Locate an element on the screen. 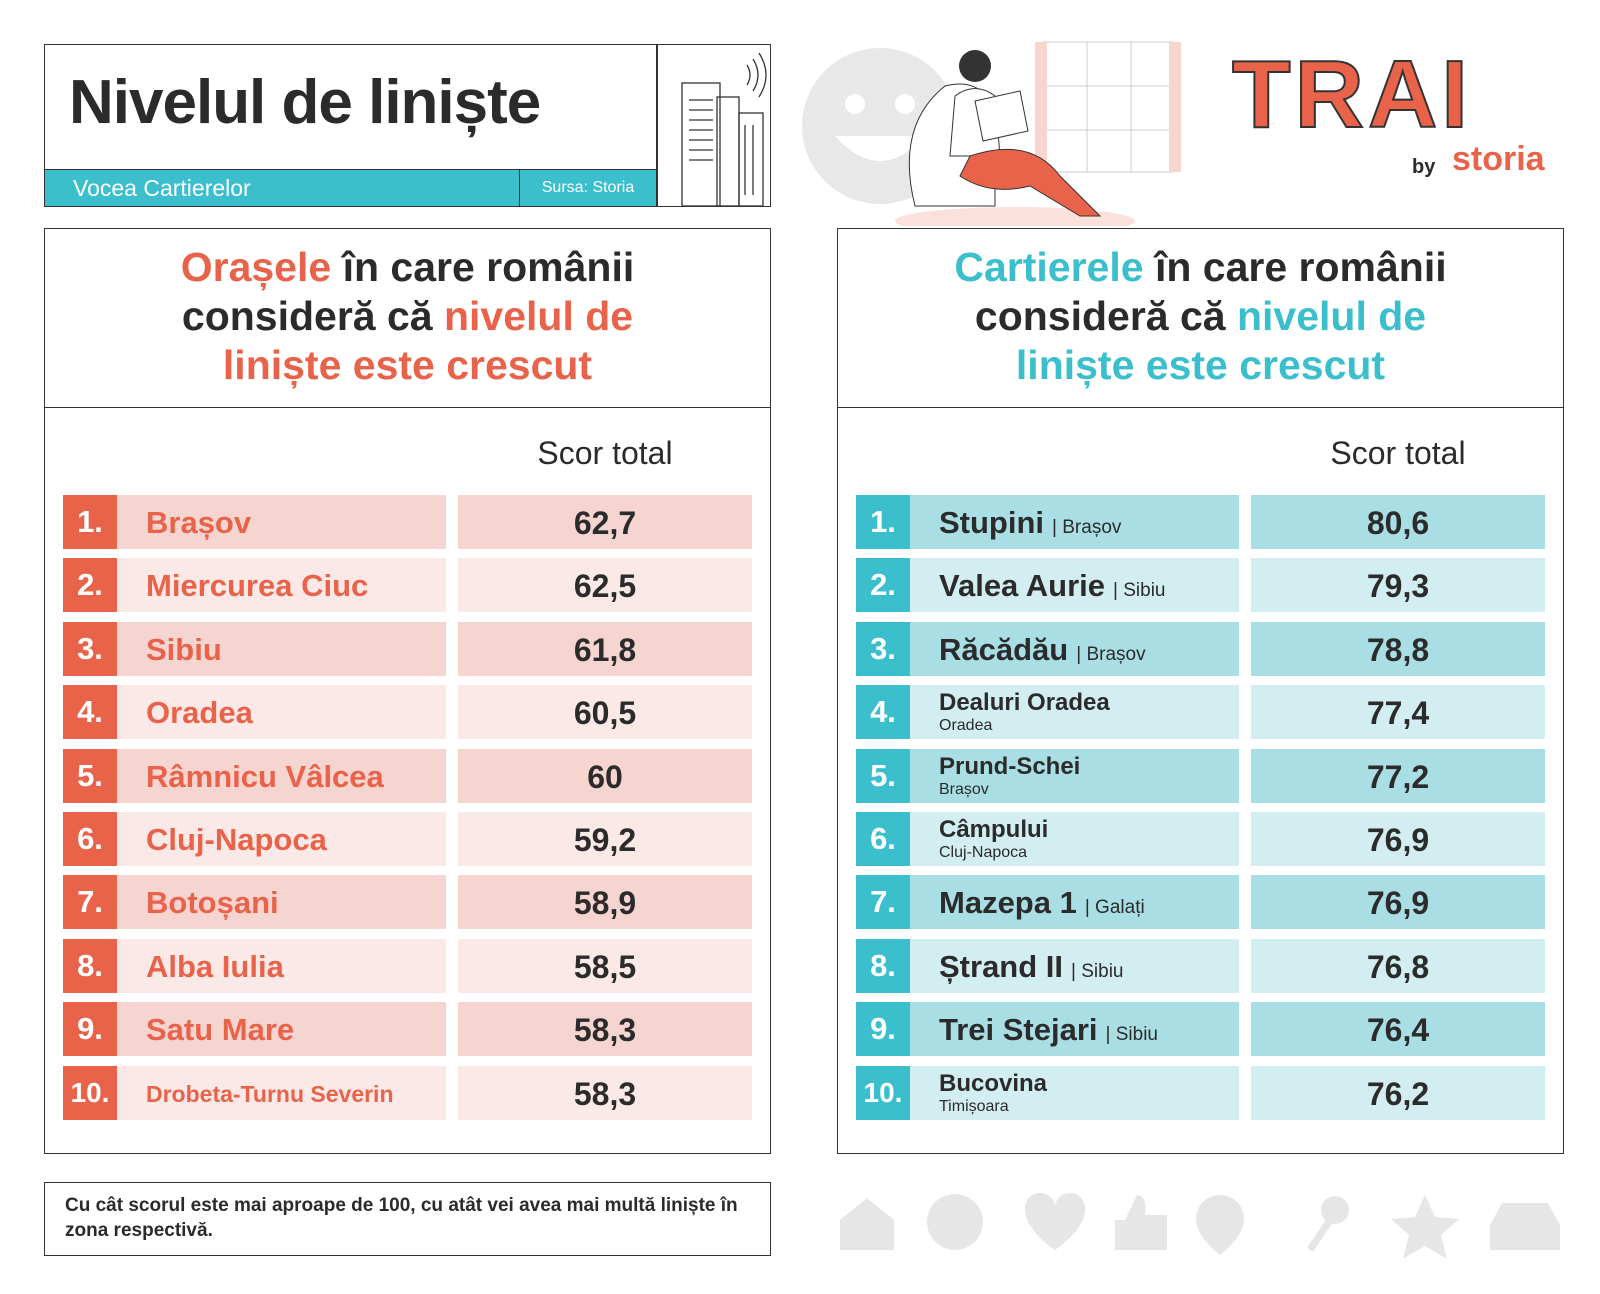 The width and height of the screenshot is (1600, 1294). table-row: 3. Sibiu 61,8 is located at coordinates (407, 649).